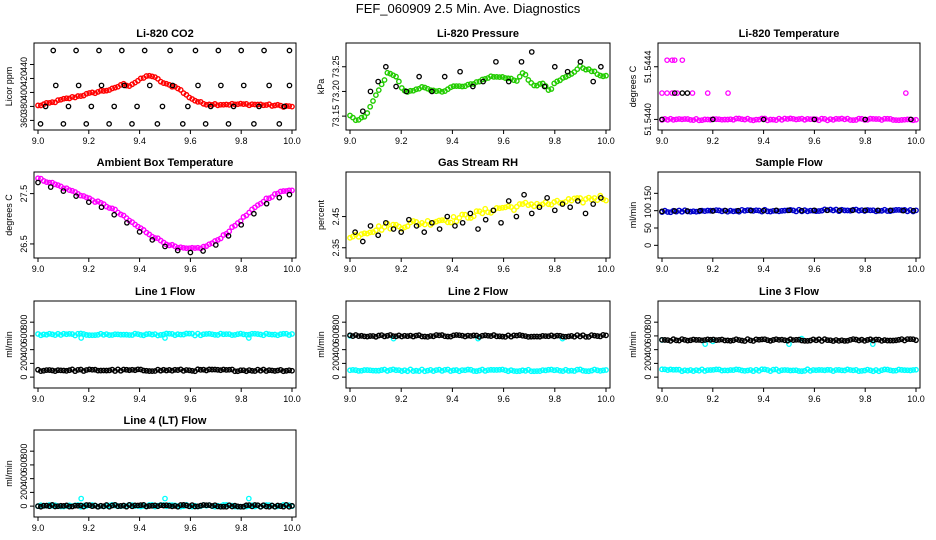 This screenshot has width=936, height=540. Describe the element at coordinates (789, 34) in the screenshot. I see `plot-title: Li-820 Temperature` at that location.